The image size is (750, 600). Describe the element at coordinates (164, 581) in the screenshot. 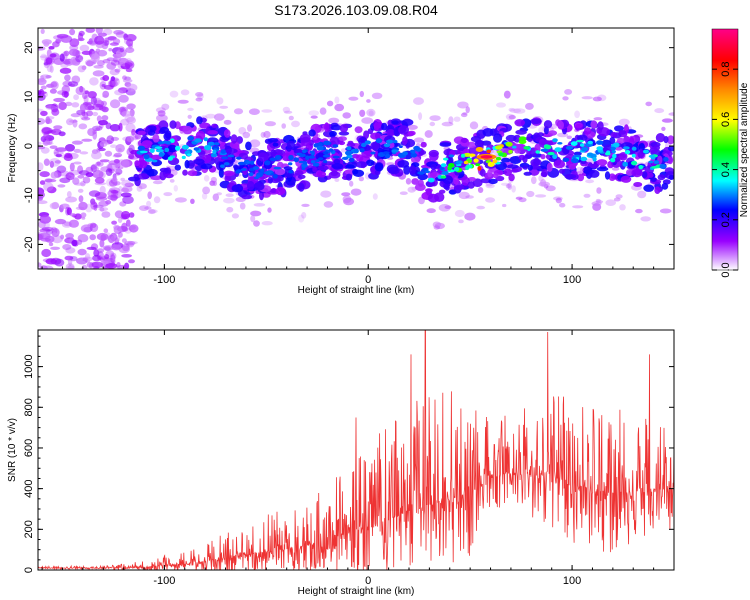

I see `x-tick-label: -100` at that location.